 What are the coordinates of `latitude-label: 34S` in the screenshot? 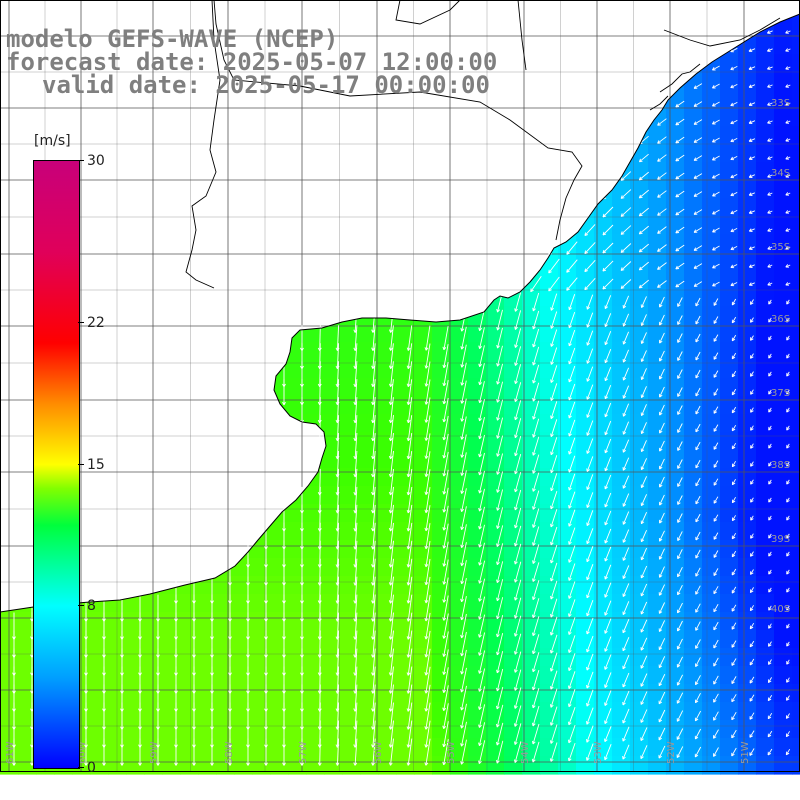 It's located at (780, 173).